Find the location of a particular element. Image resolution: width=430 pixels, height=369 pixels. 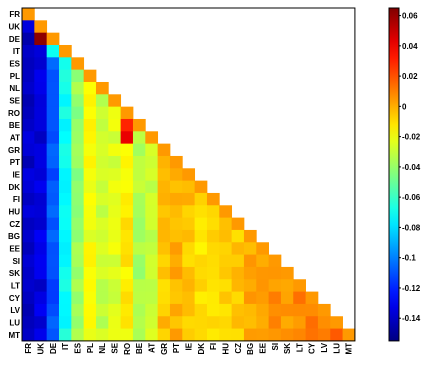

x-tick-label: HU is located at coordinates (225, 349).